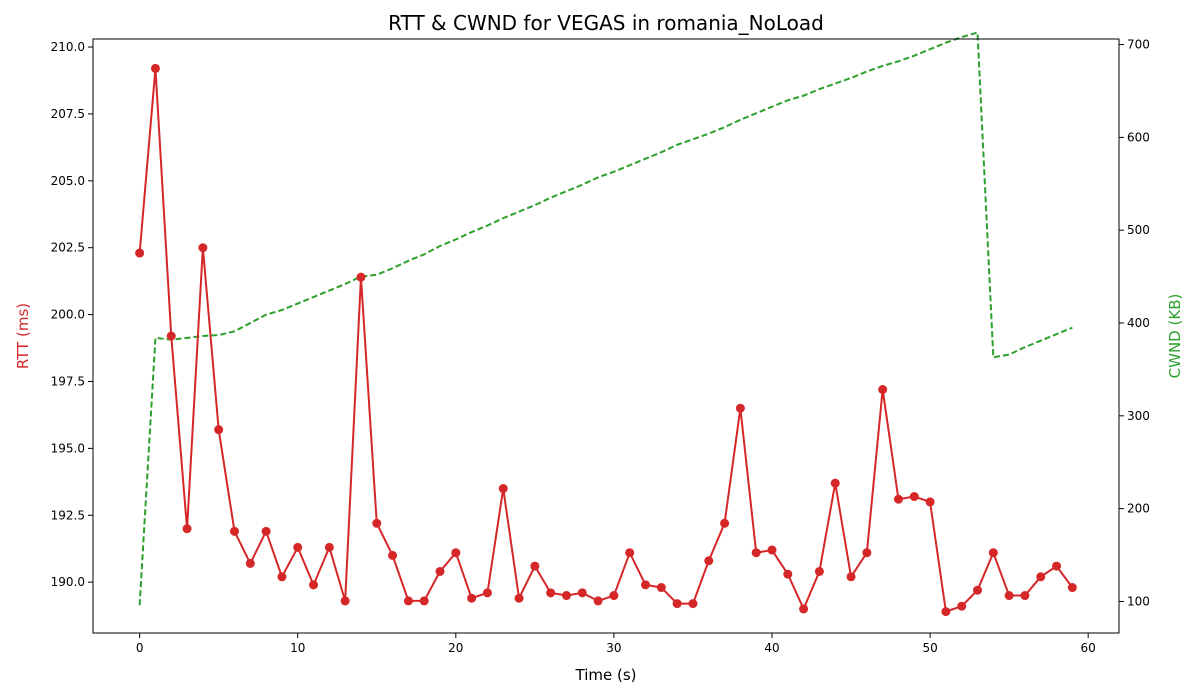  I want to click on y-right-tick-label: 700, so click(1138, 45).